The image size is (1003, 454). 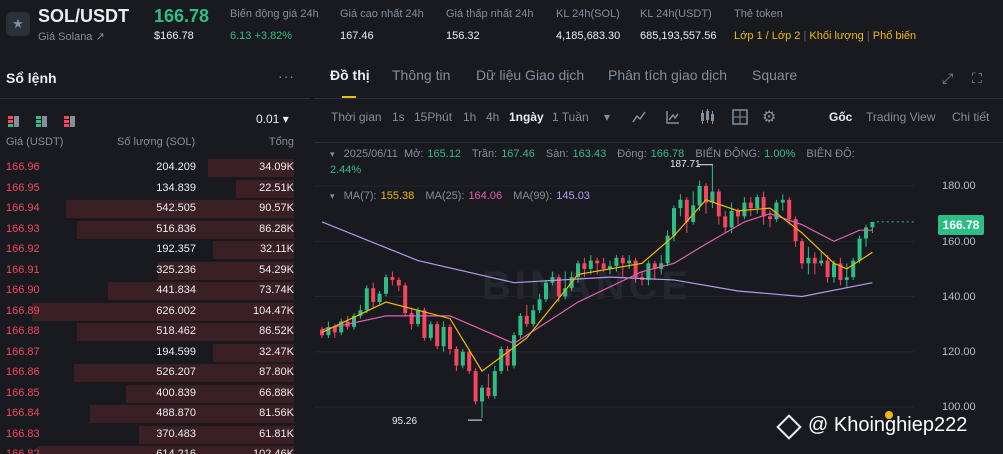 I want to click on ask-total: 86.28K, so click(x=276, y=228).